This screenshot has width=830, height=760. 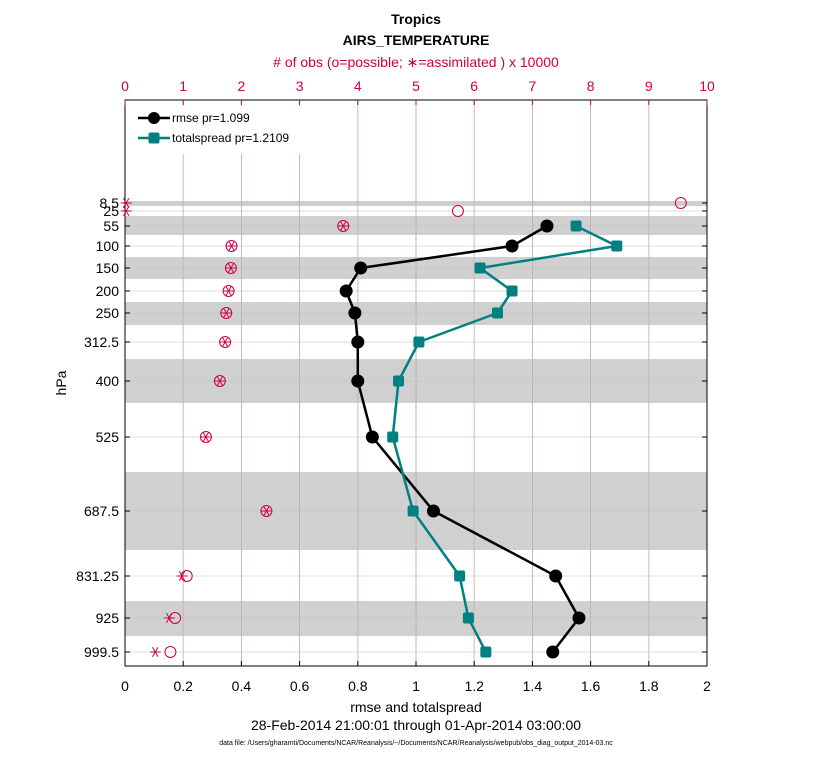 What do you see at coordinates (416, 686) in the screenshot?
I see `x-tick-label: 1` at bounding box center [416, 686].